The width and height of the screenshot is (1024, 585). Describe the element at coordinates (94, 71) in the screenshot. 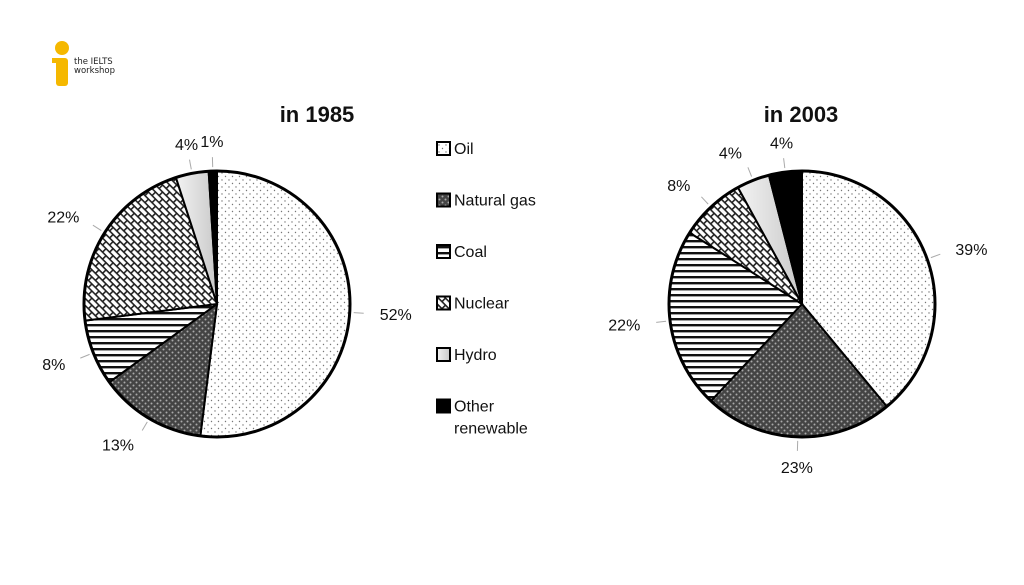

I see `logo-line2: workshop` at that location.